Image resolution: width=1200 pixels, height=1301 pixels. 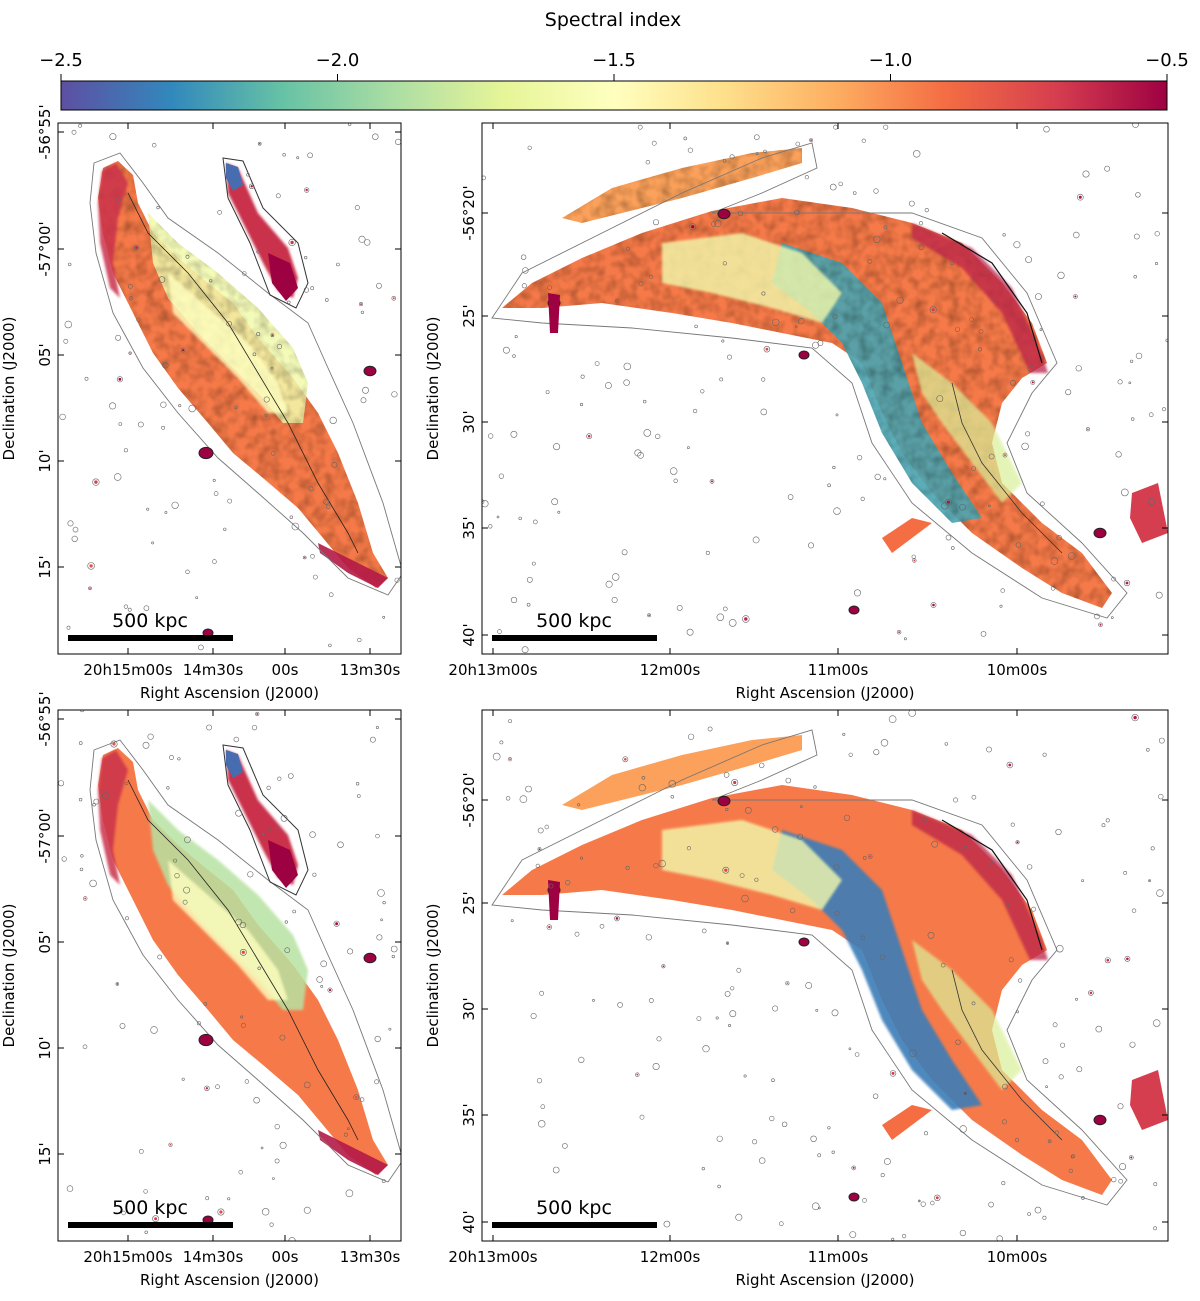 What do you see at coordinates (433, 389) in the screenshot?
I see `y-axis-label: Declination (J2000)` at bounding box center [433, 389].